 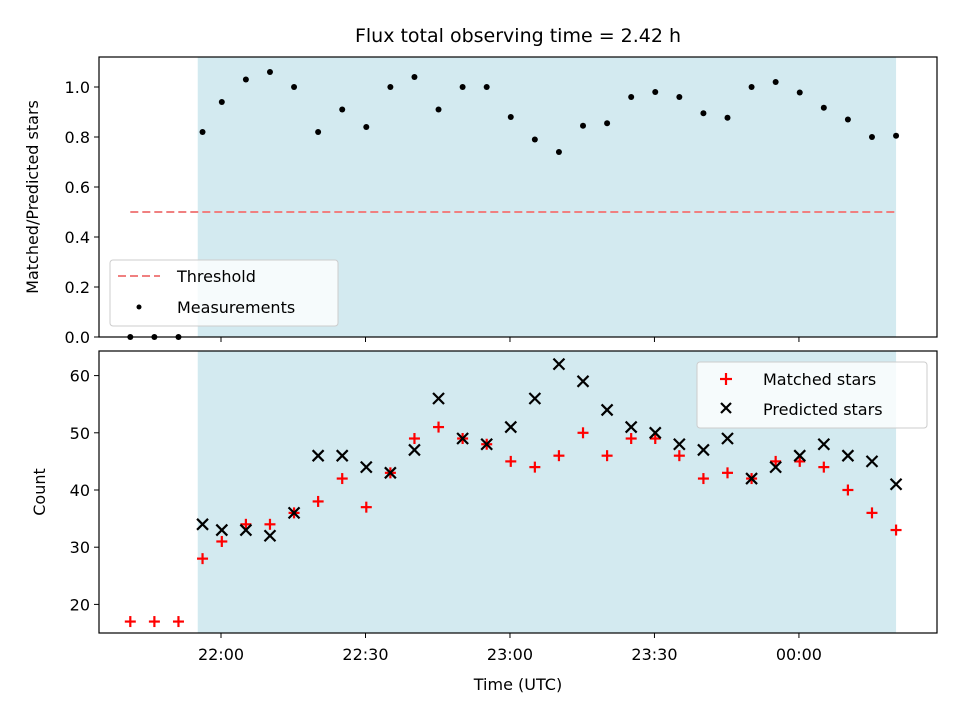 What do you see at coordinates (823, 409) in the screenshot?
I see `legend-predicted-label: Predicted stars` at bounding box center [823, 409].